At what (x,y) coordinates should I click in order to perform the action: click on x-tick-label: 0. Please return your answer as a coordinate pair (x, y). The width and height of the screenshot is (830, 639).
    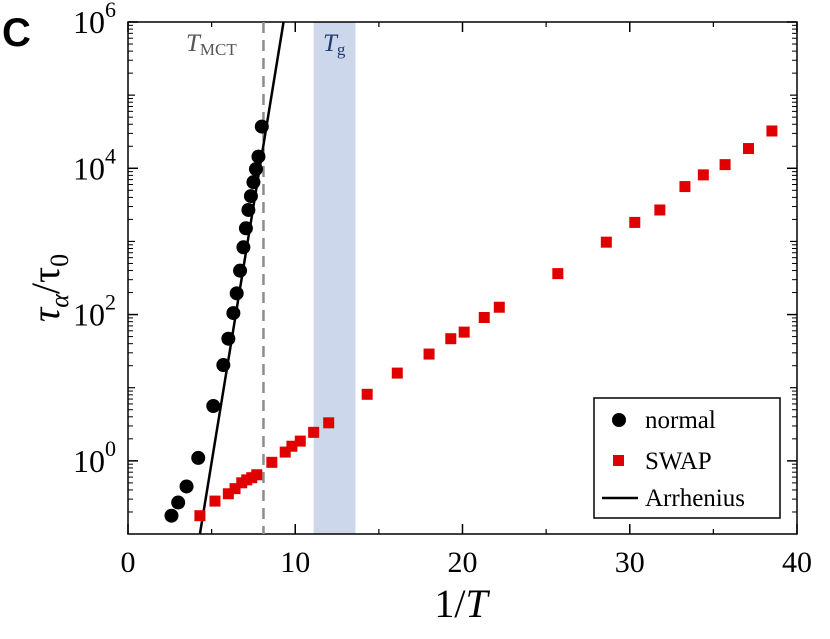
    Looking at the image, I should click on (128, 562).